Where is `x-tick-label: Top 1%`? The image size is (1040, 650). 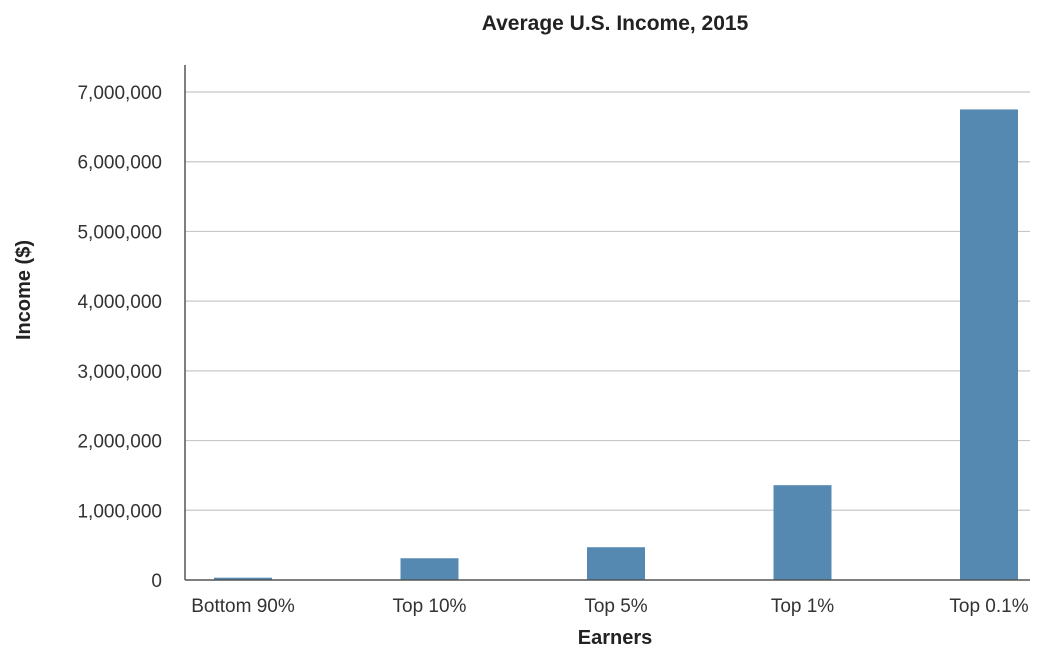
x-tick-label: Top 1% is located at coordinates (802, 606).